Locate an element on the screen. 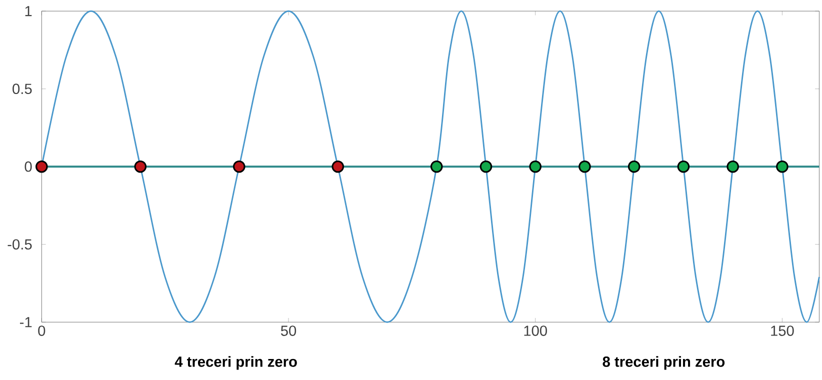 This screenshot has width=822, height=380. y-tick-label: 0 is located at coordinates (28, 166).